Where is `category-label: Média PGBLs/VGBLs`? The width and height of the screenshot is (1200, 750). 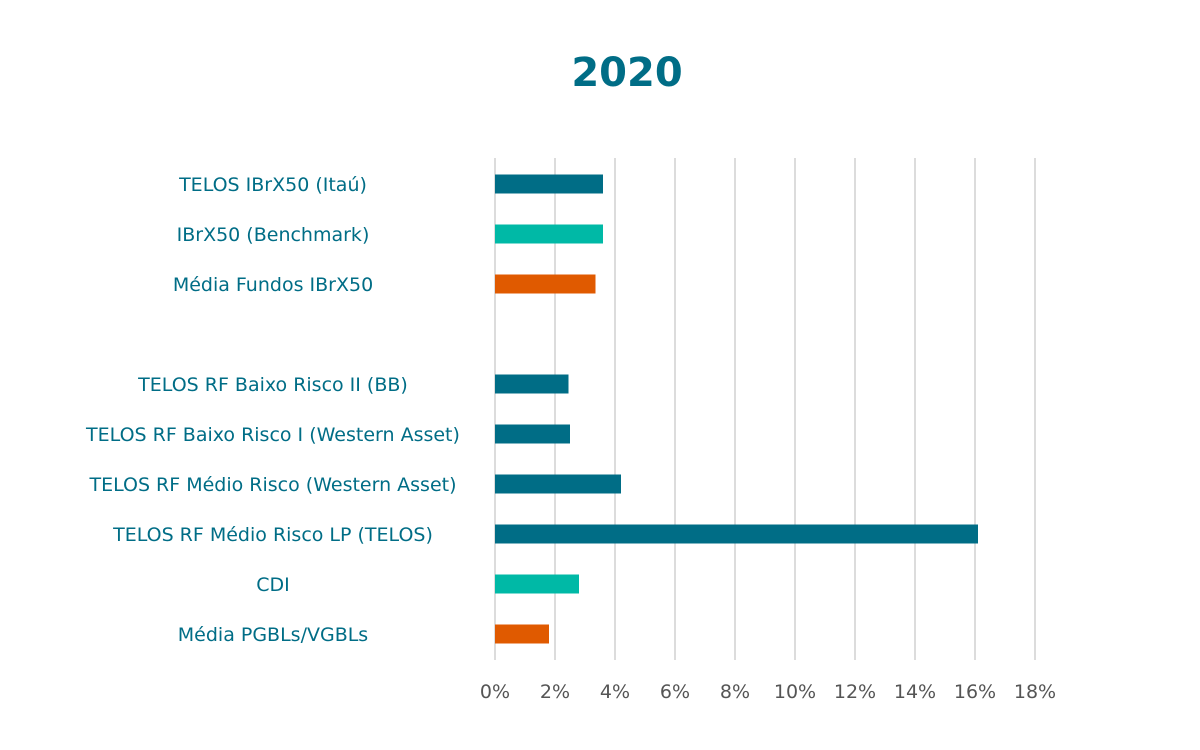 category-label: Média PGBLs/VGBLs is located at coordinates (273, 635).